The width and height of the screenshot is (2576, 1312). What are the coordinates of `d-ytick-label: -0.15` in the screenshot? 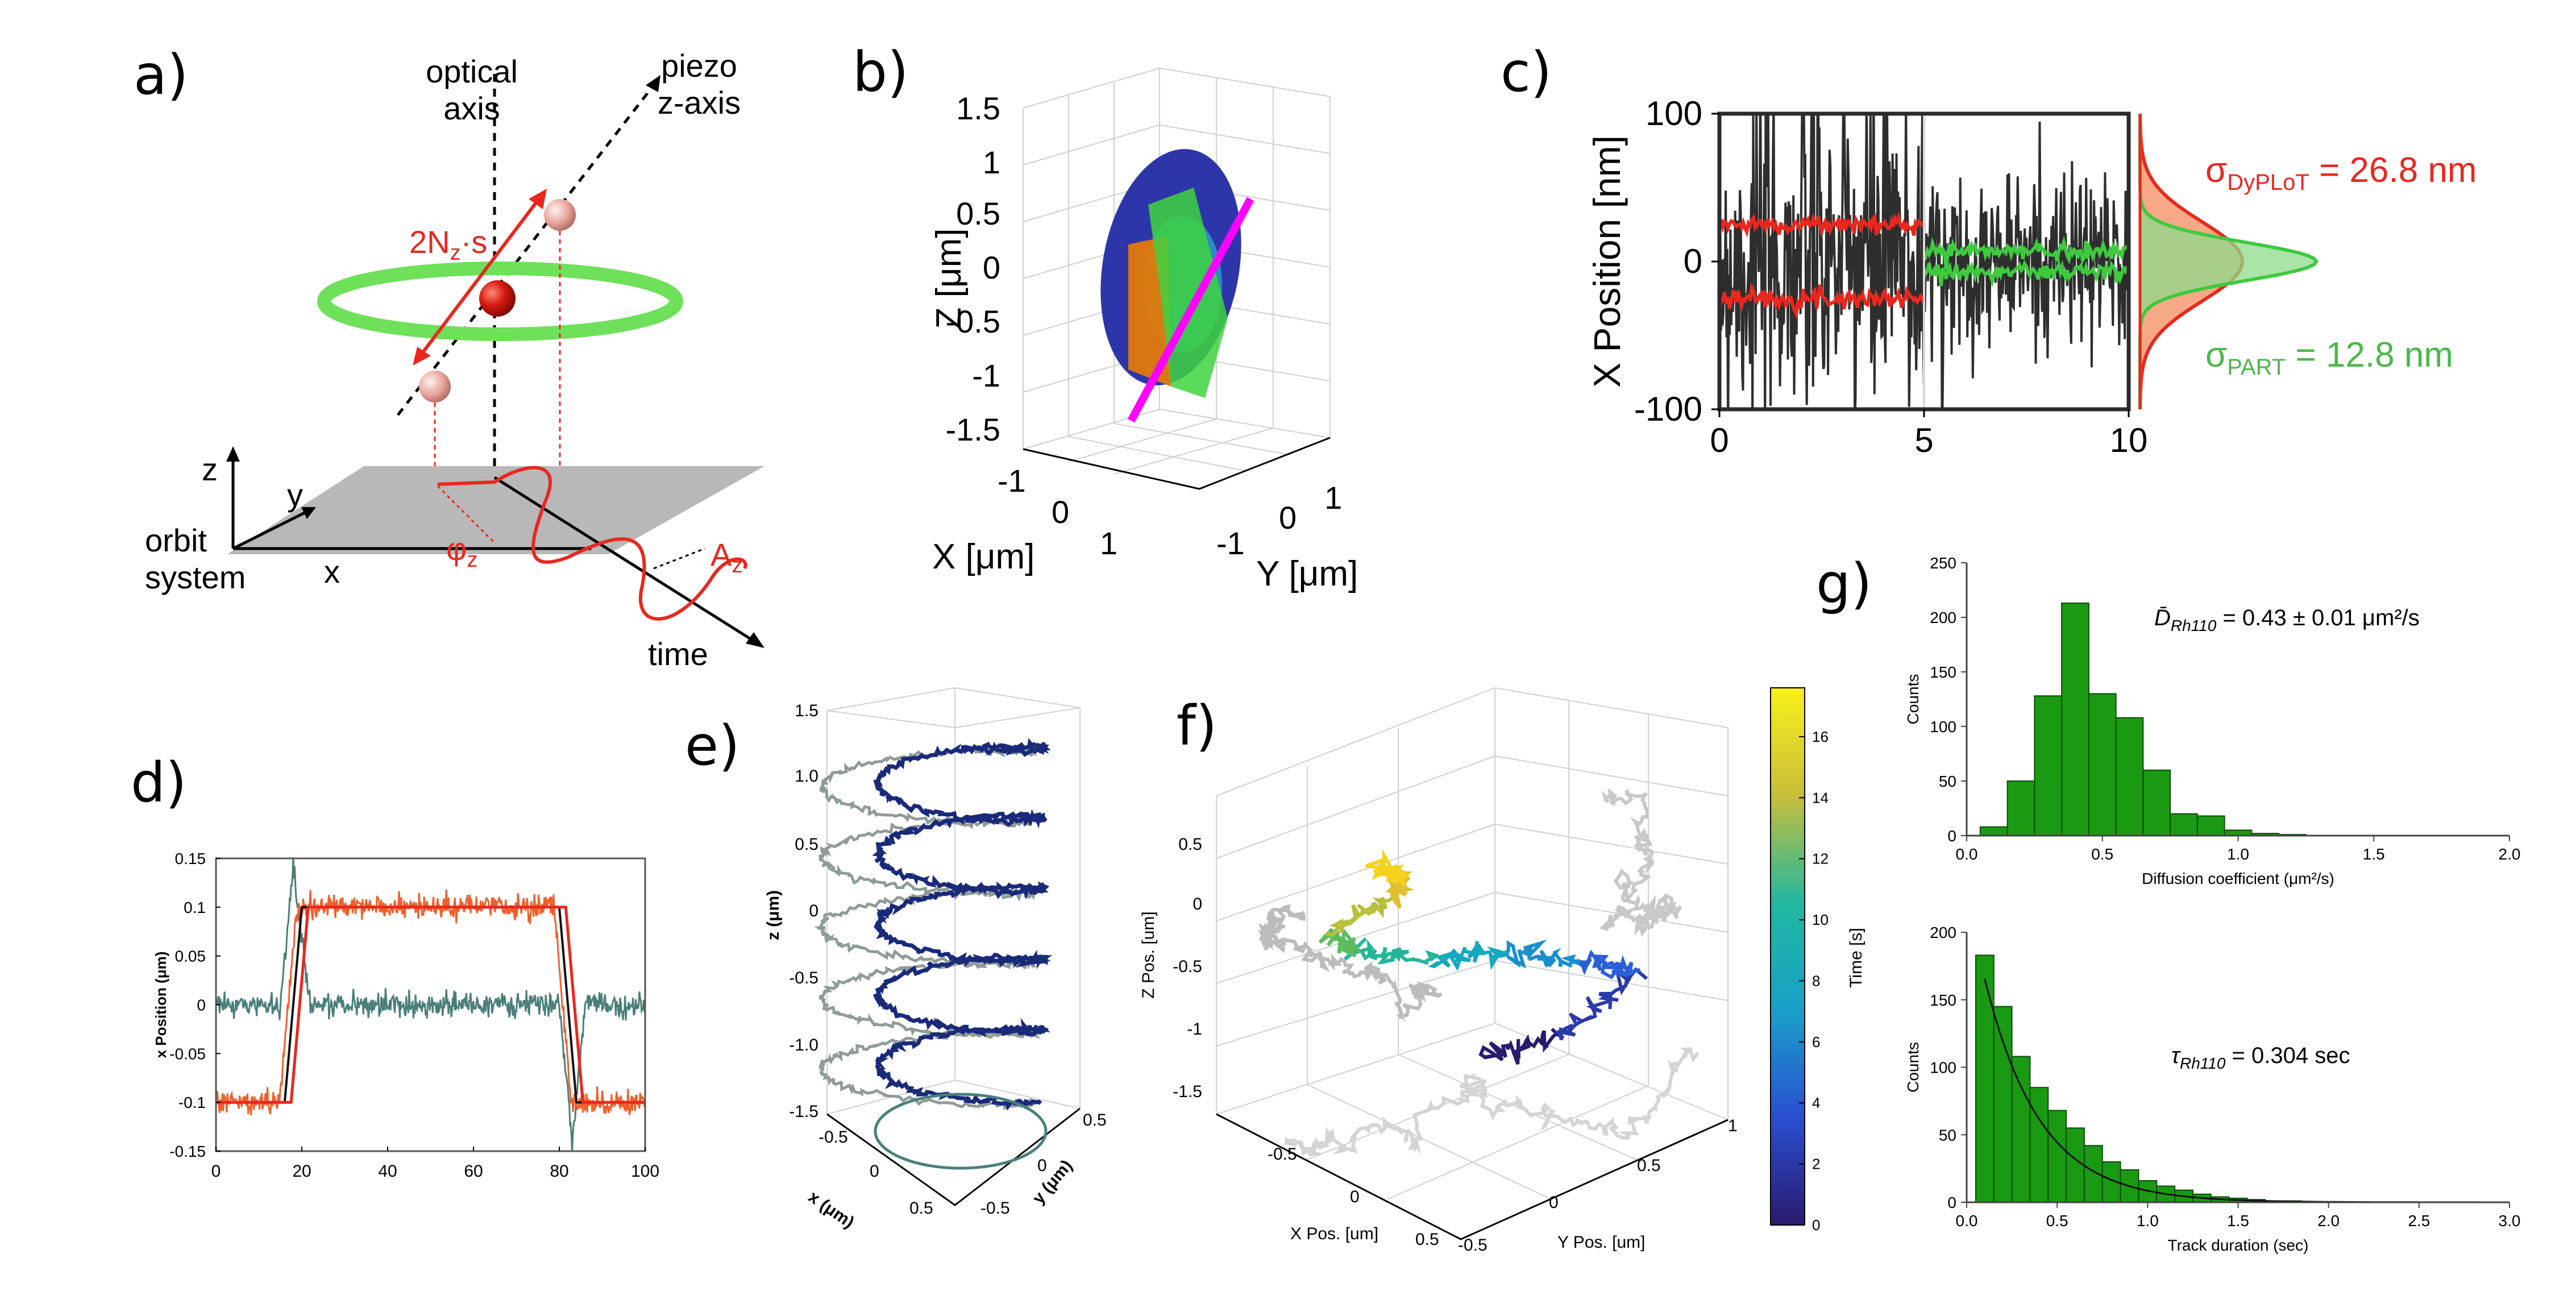 It's located at (188, 1151).